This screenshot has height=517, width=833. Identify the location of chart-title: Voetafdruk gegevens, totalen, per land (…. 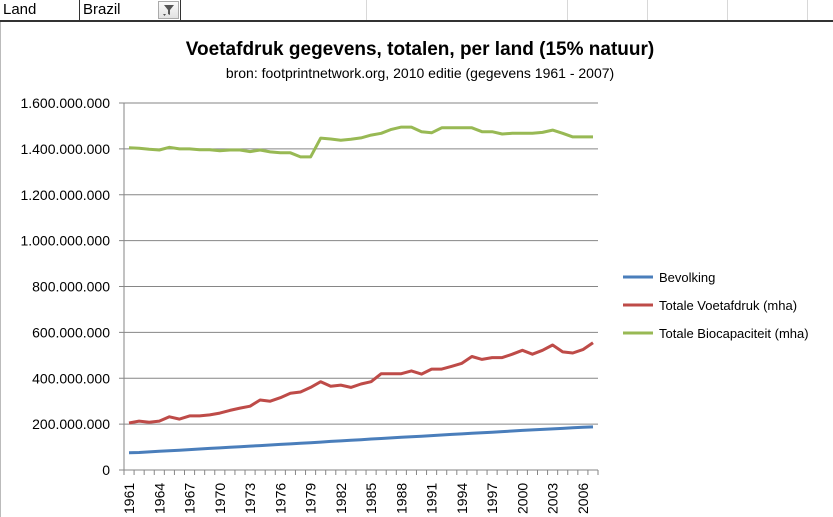
(420, 49).